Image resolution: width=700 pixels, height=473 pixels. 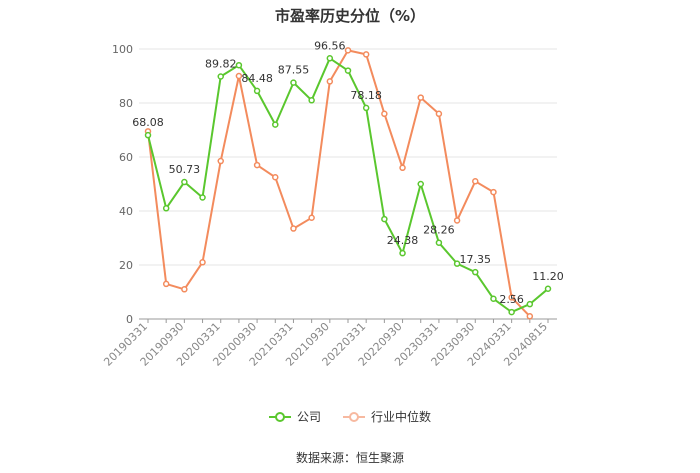 I want to click on legend-industry-marker-icon, so click(x=354, y=416).